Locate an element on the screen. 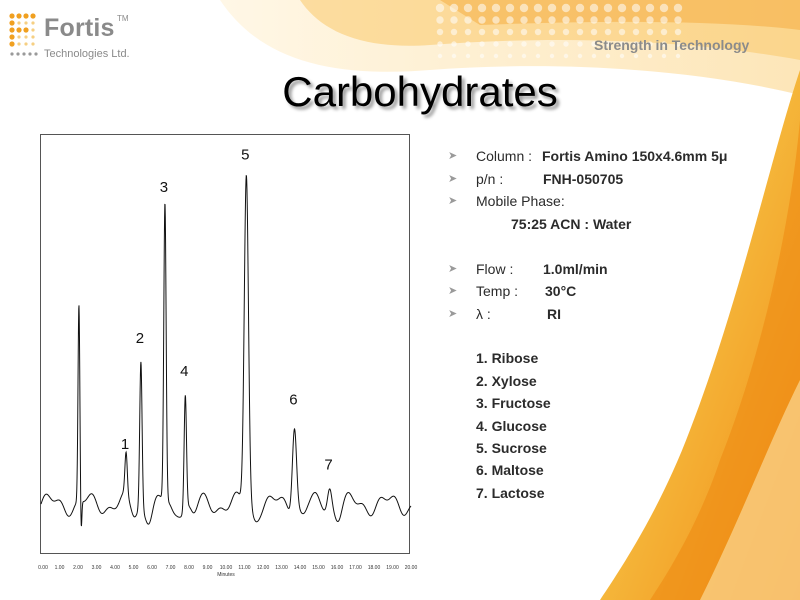  x-tick-label: 8.00 is located at coordinates (189, 568).